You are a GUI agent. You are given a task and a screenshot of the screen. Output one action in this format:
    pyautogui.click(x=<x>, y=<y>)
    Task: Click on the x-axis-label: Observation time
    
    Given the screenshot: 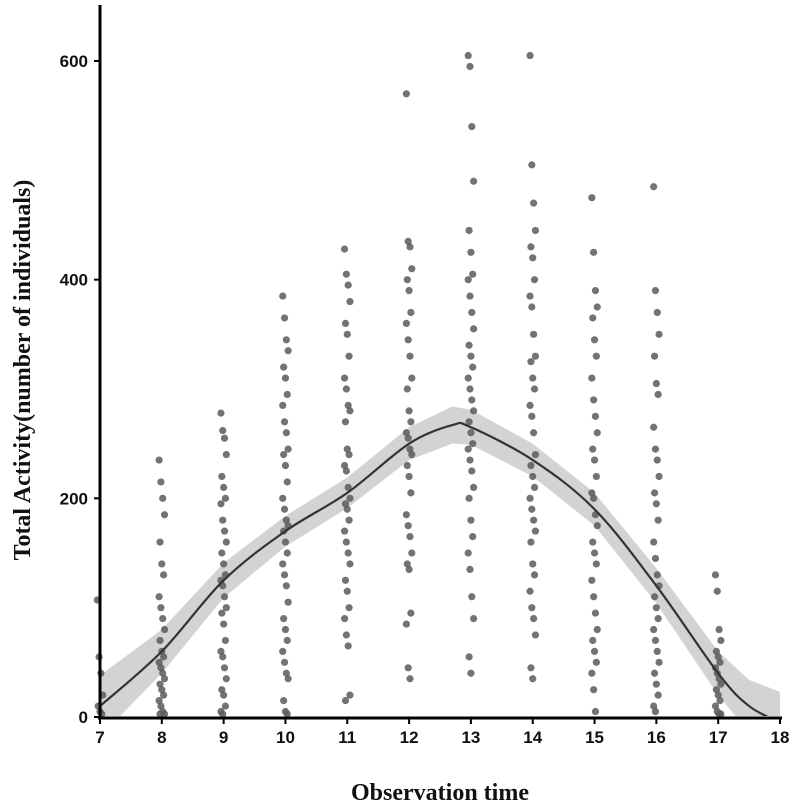 What is the action you would take?
    pyautogui.click(x=440, y=793)
    